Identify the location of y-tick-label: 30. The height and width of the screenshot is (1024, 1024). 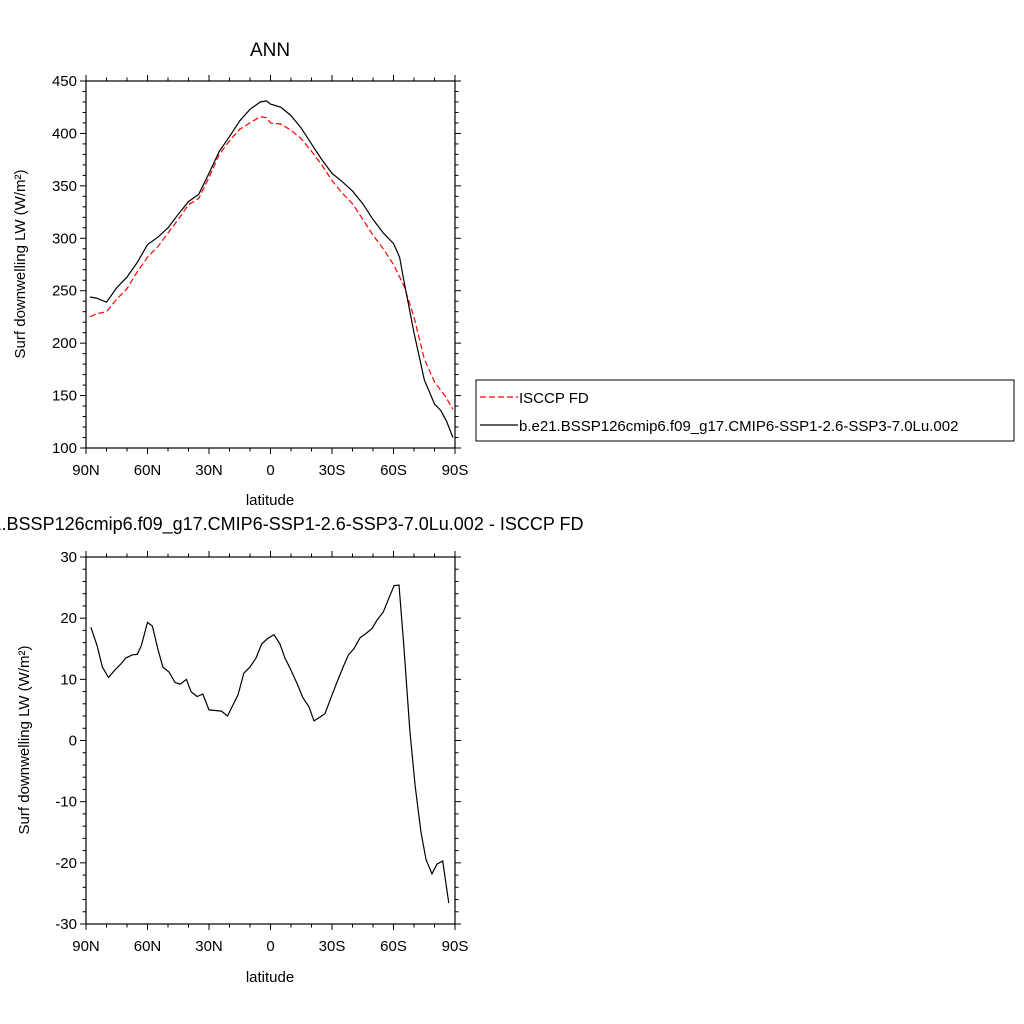
(68, 557).